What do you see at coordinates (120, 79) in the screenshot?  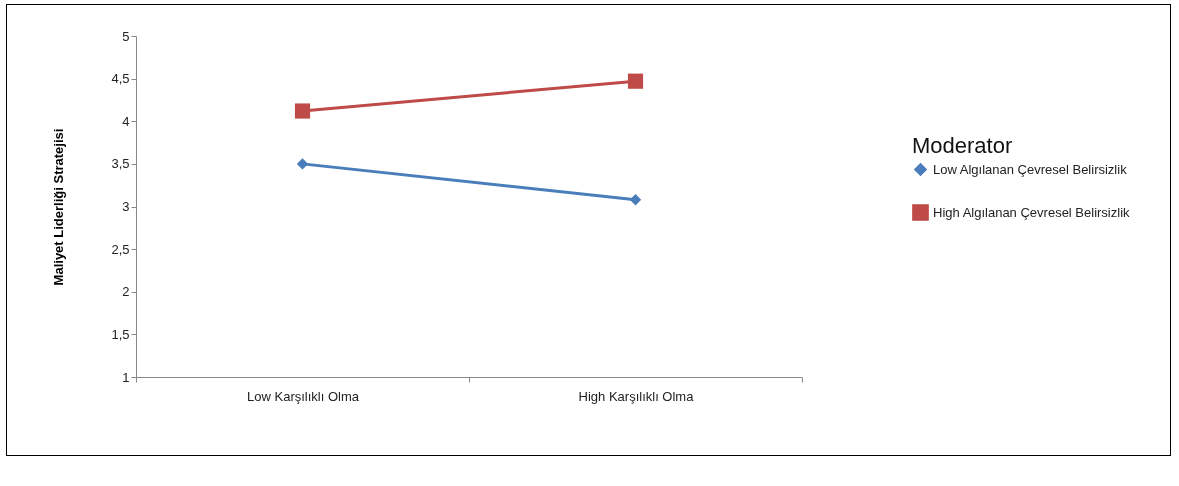 I see `y-tick-label: 4,5` at bounding box center [120, 79].